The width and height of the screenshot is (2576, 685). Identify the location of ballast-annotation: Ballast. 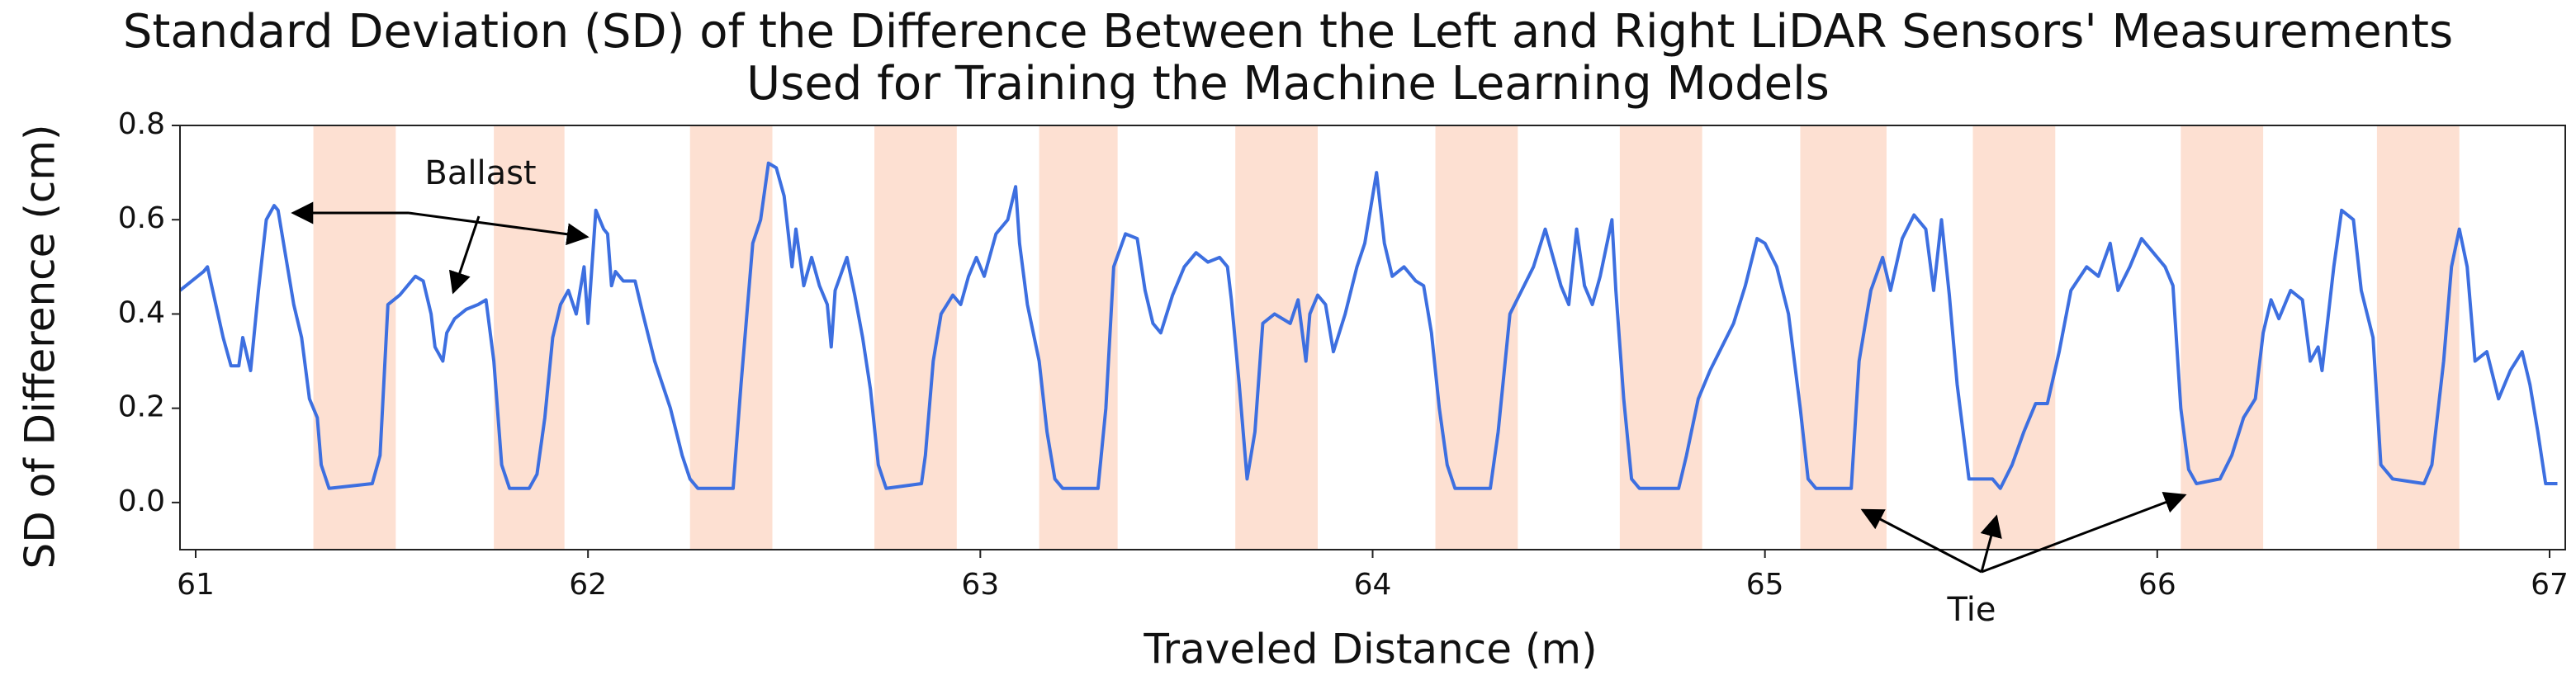
(440, 225).